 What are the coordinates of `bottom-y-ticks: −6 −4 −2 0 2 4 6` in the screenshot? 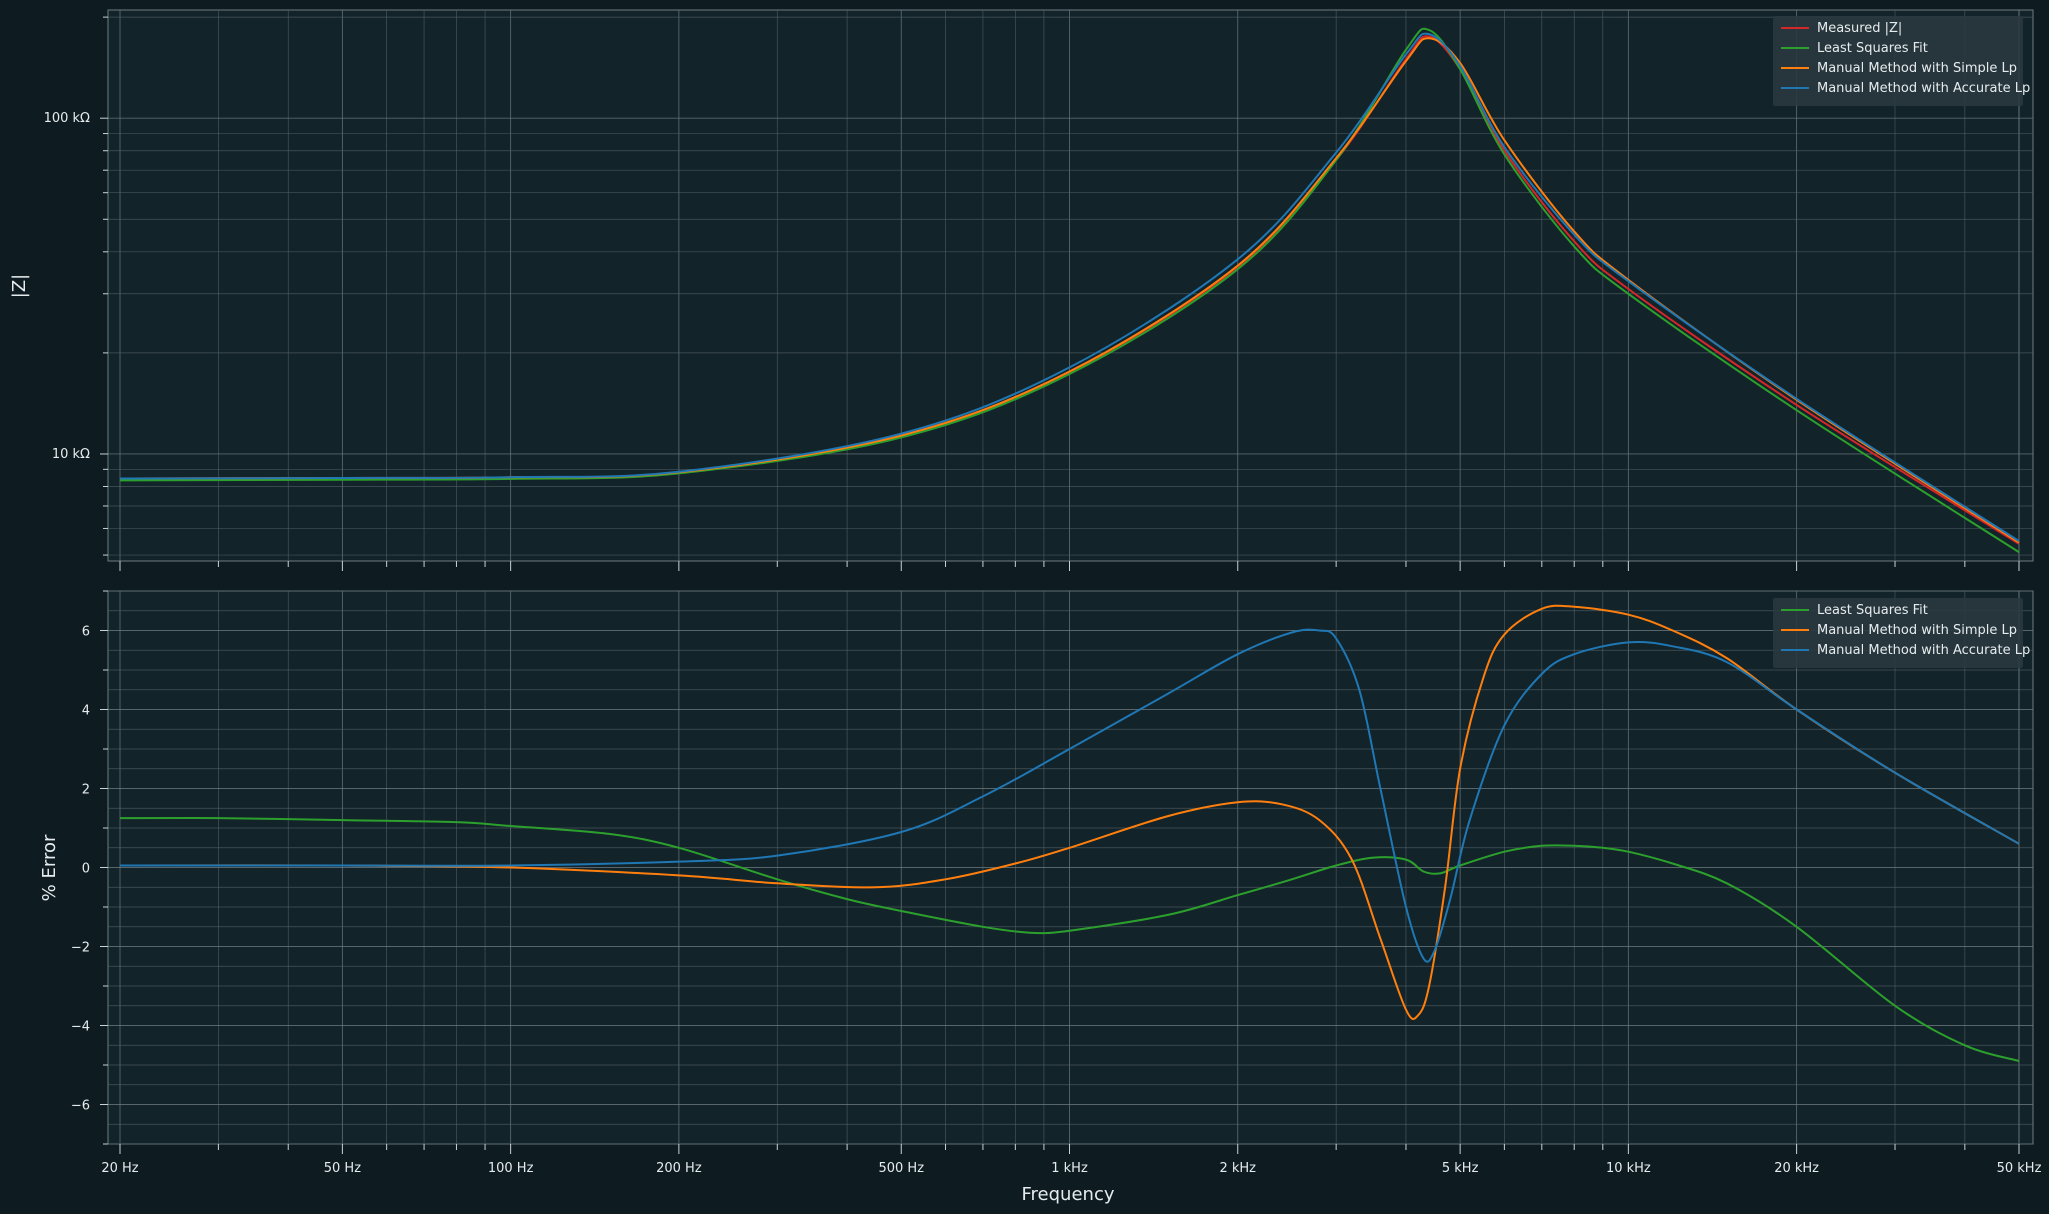 It's located at (89, 867).